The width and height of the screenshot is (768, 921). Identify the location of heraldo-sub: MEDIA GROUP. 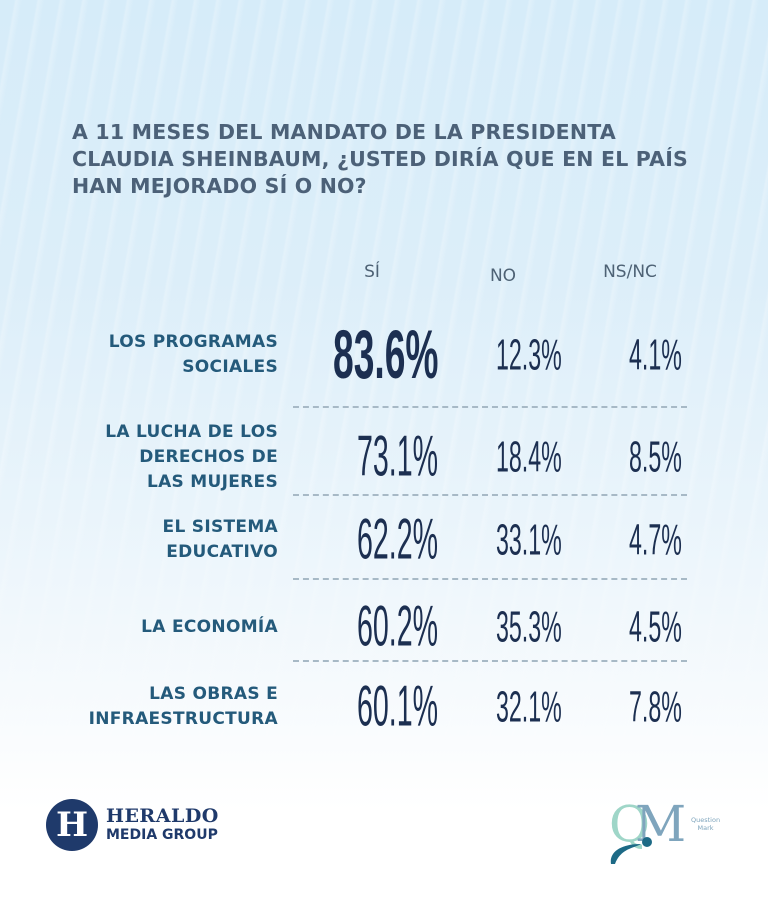
(162, 835).